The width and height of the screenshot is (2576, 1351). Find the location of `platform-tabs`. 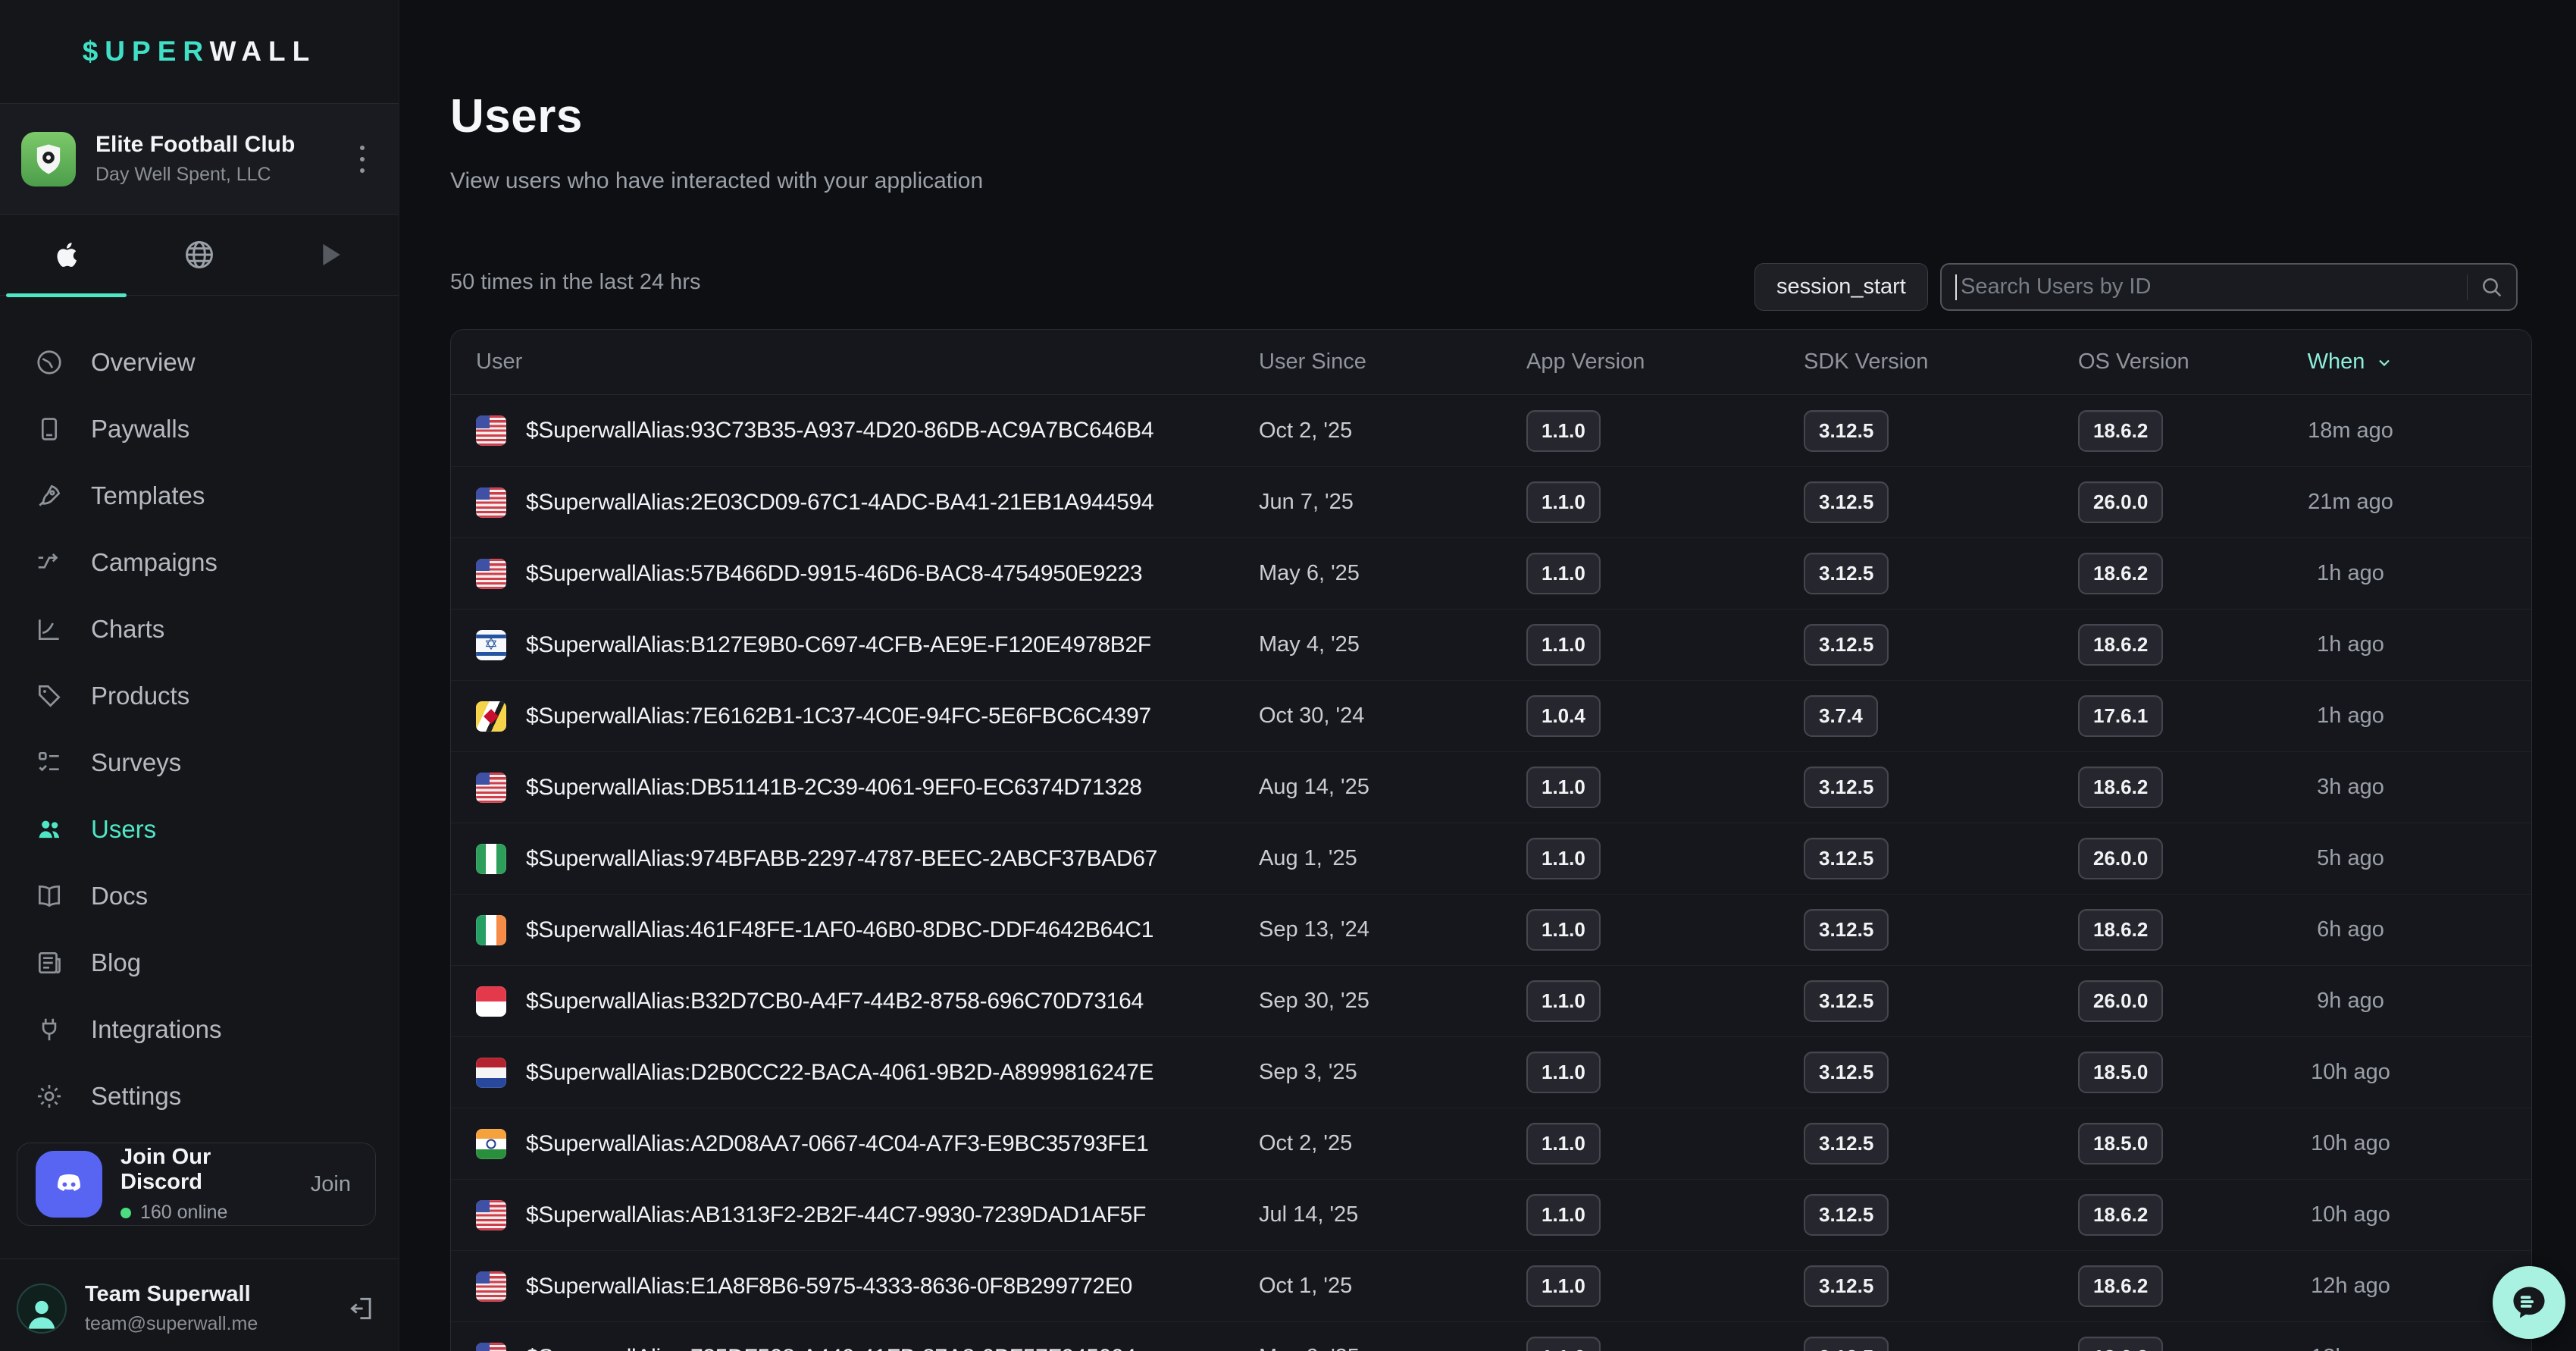

platform-tabs is located at coordinates (199, 256).